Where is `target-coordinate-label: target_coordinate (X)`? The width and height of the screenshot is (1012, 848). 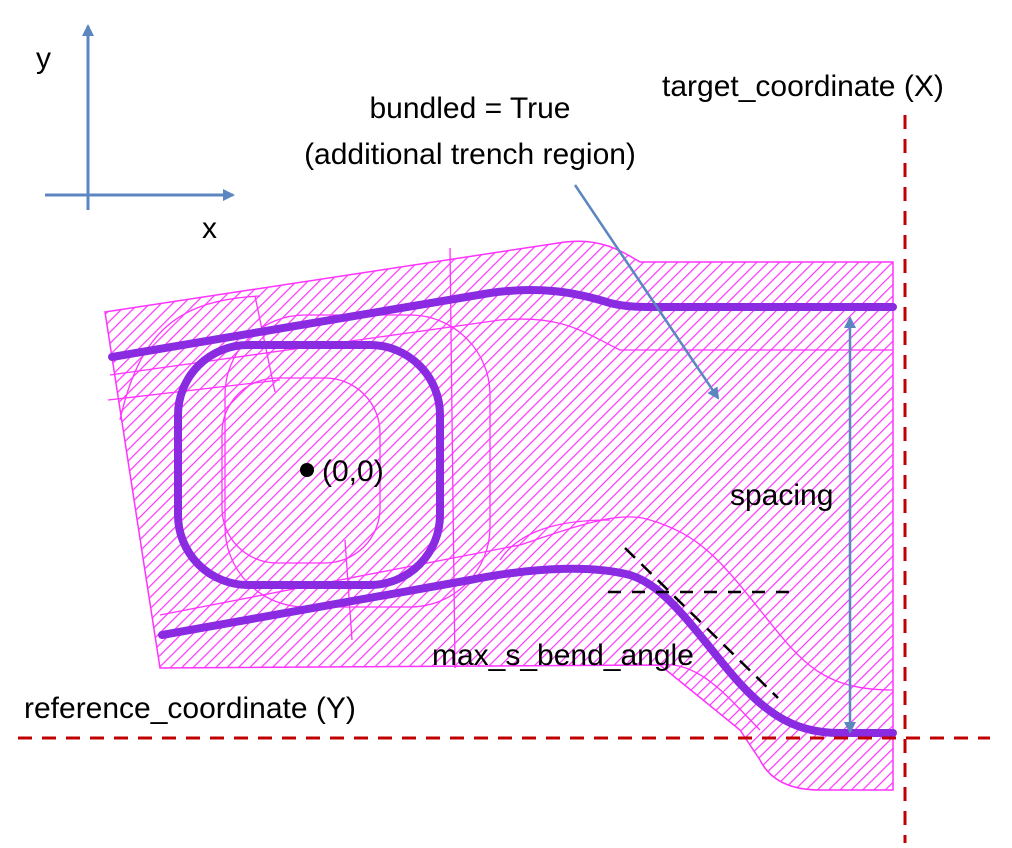 target-coordinate-label: target_coordinate (X) is located at coordinates (803, 86).